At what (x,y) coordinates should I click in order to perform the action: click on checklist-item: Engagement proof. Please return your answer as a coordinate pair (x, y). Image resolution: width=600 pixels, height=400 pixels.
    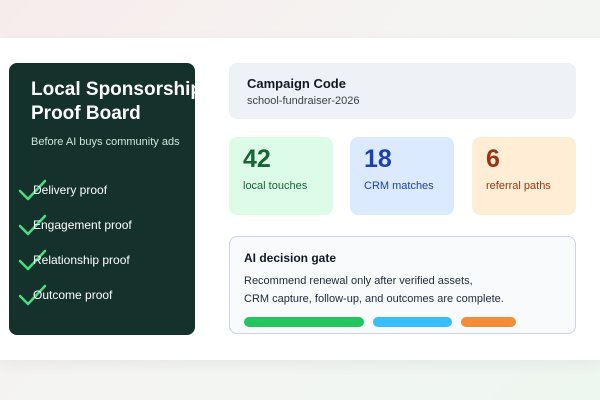
    Looking at the image, I should click on (103, 225).